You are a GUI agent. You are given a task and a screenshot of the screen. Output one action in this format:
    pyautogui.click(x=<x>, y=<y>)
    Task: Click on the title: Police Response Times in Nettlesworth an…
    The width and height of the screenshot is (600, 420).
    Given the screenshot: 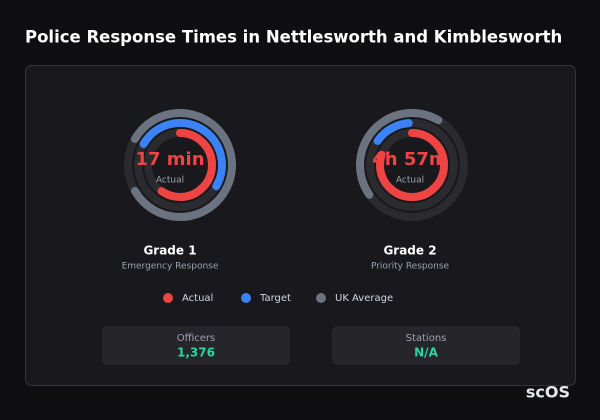 What is the action you would take?
    pyautogui.click(x=293, y=37)
    